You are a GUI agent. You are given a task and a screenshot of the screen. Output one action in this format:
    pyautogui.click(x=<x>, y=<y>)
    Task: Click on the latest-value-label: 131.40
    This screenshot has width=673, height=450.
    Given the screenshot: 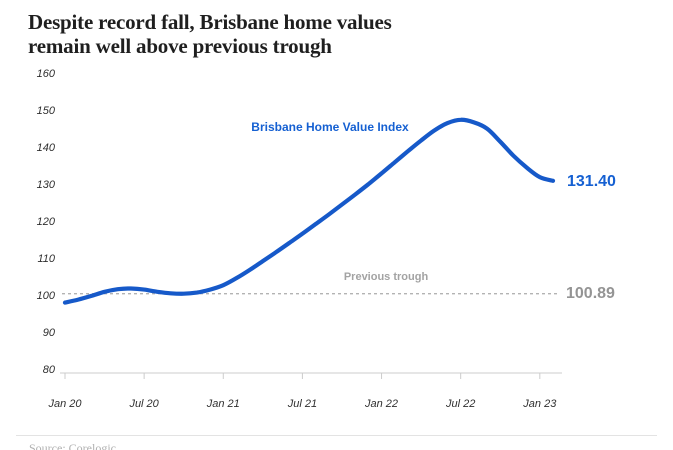 What is the action you would take?
    pyautogui.click(x=591, y=181)
    